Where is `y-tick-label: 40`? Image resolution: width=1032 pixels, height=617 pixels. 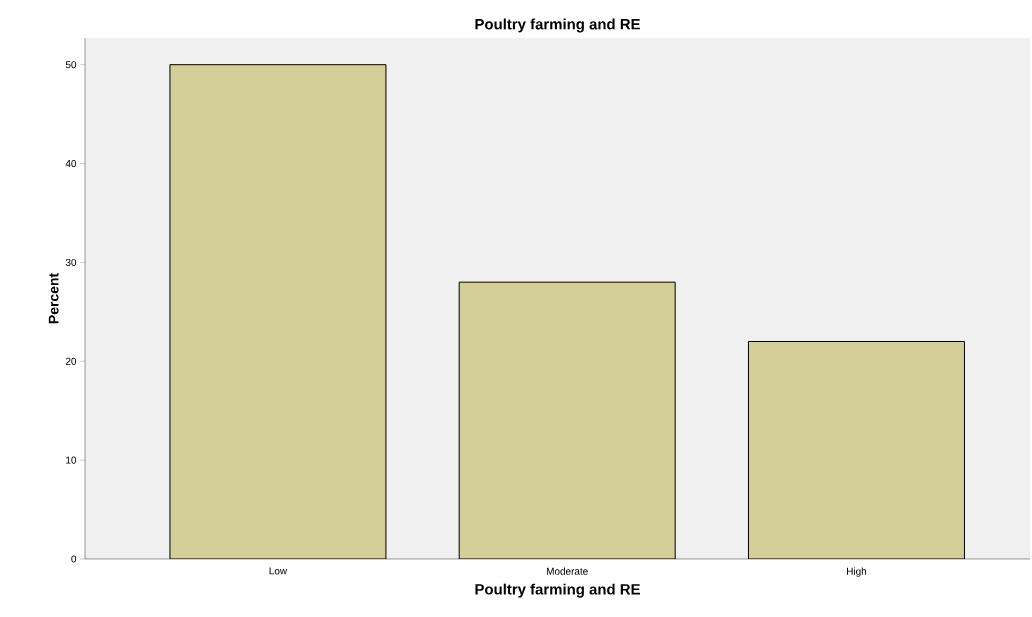
y-tick-label: 40 is located at coordinates (71, 164).